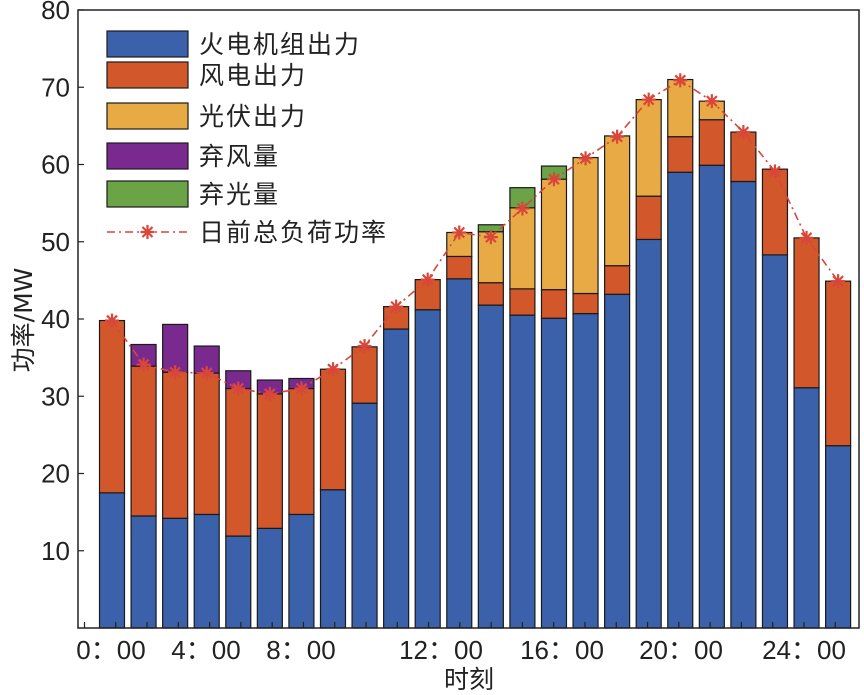 This screenshot has height=695, width=864. What do you see at coordinates (110, 650) in the screenshot?
I see `x-tick-label: 0：00` at bounding box center [110, 650].